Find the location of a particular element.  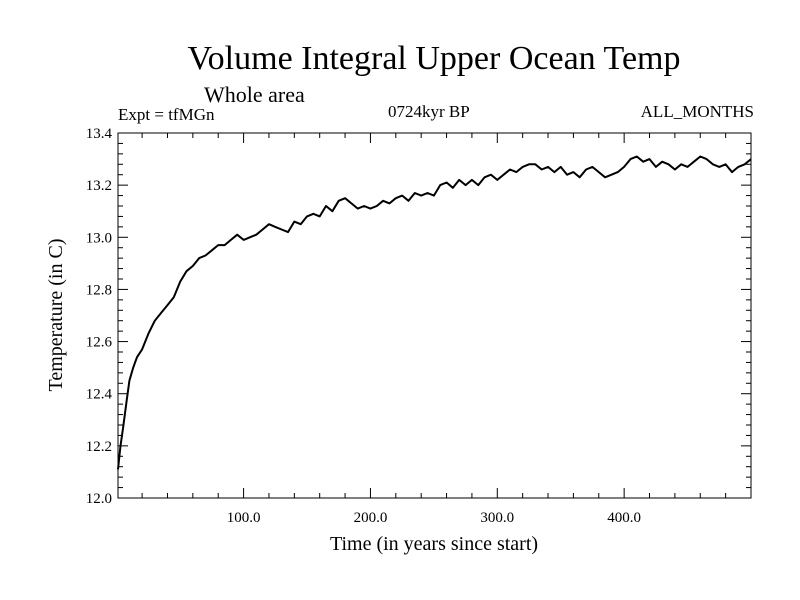

experiment-label: Expt = tfMGn is located at coordinates (166, 114).